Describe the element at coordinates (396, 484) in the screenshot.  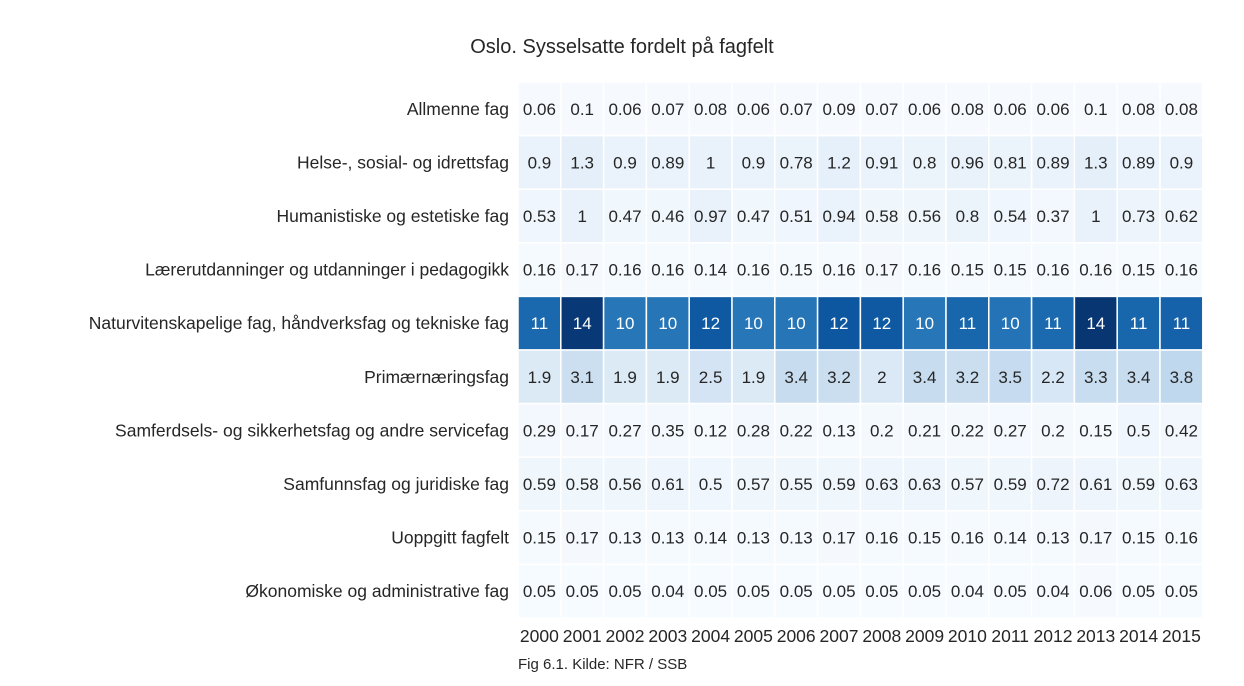
I see `y-tick-label: Samfunnsfag og juridiske fag` at that location.